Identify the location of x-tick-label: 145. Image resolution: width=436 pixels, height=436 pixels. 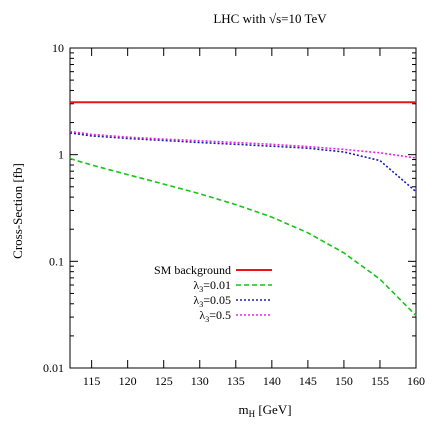
(308, 381).